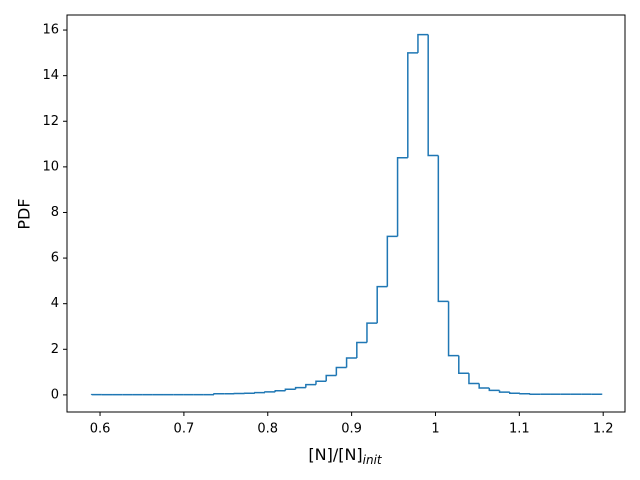  What do you see at coordinates (50, 121) in the screenshot?
I see `y-tick-label: 12` at bounding box center [50, 121].